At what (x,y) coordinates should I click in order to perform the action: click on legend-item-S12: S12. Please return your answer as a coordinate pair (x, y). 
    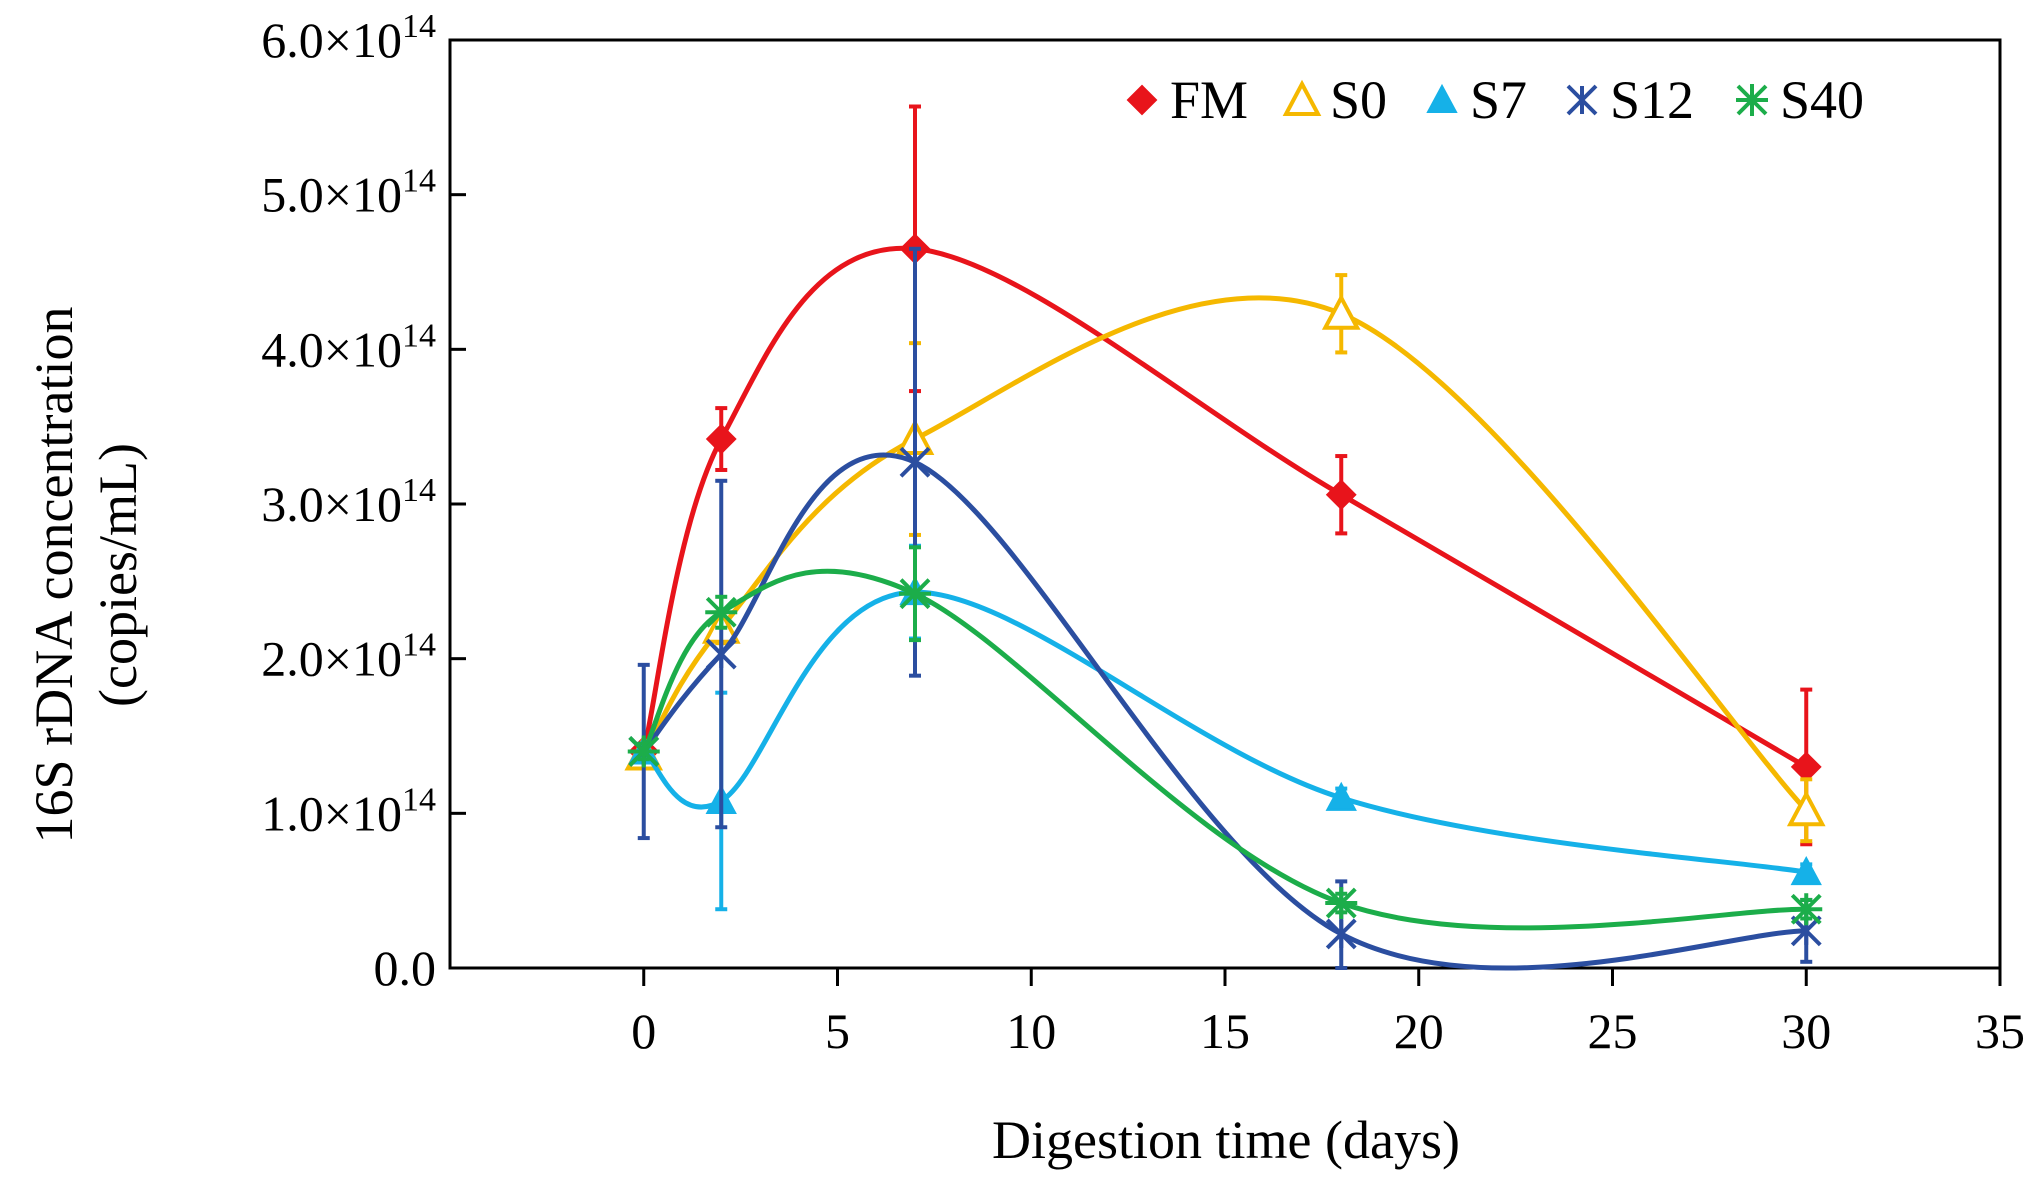
    Looking at the image, I should click on (1630, 100).